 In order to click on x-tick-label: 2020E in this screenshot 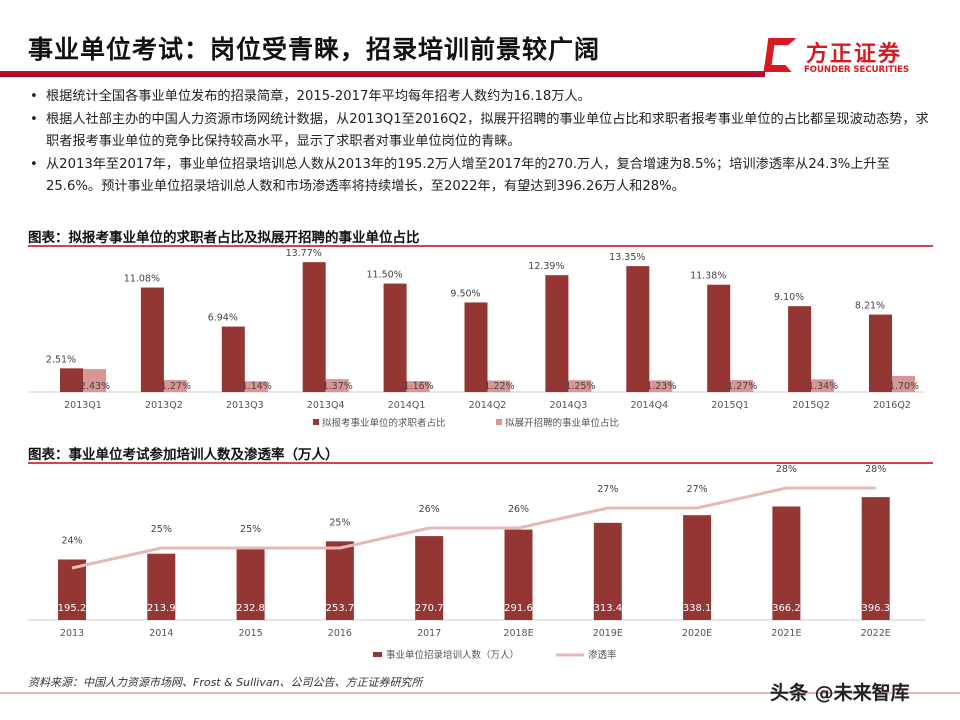, I will do `click(697, 633)`.